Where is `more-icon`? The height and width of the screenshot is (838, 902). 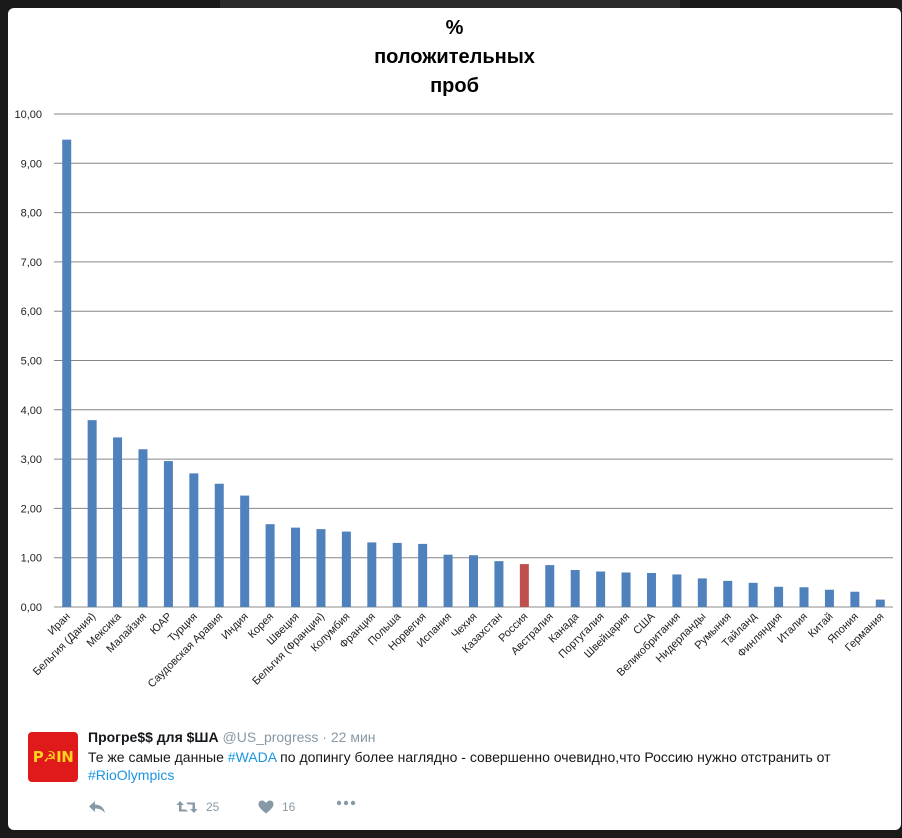
more-icon is located at coordinates (346, 803).